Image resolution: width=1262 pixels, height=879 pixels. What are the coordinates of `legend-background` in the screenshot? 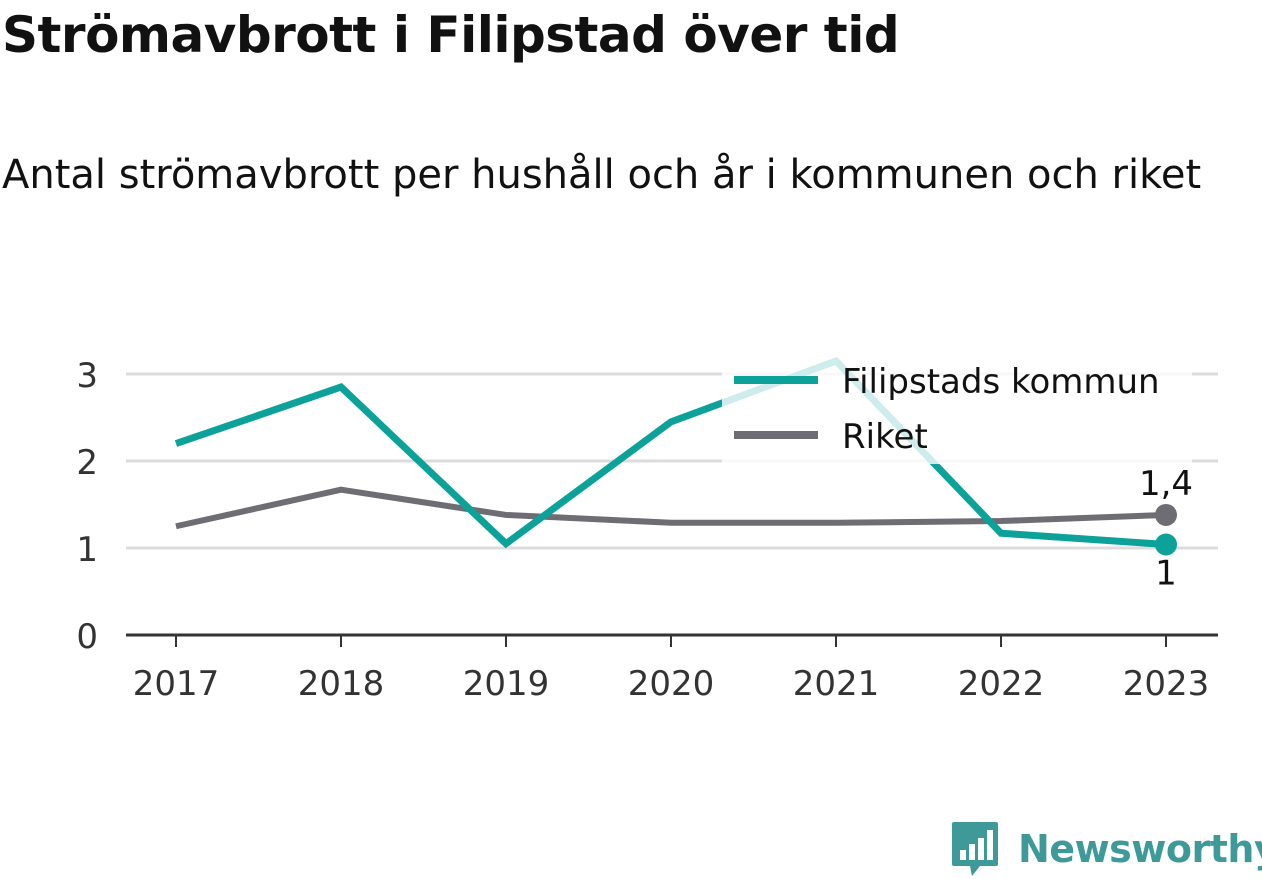 It's located at (957, 407).